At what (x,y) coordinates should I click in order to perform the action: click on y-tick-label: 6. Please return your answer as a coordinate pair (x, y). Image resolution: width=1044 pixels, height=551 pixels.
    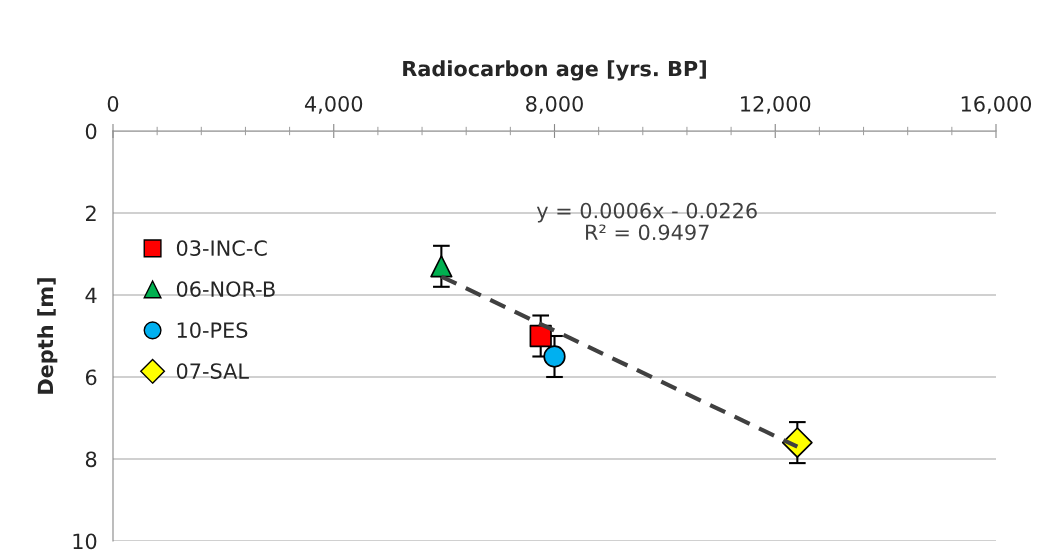
    Looking at the image, I should click on (91, 377).